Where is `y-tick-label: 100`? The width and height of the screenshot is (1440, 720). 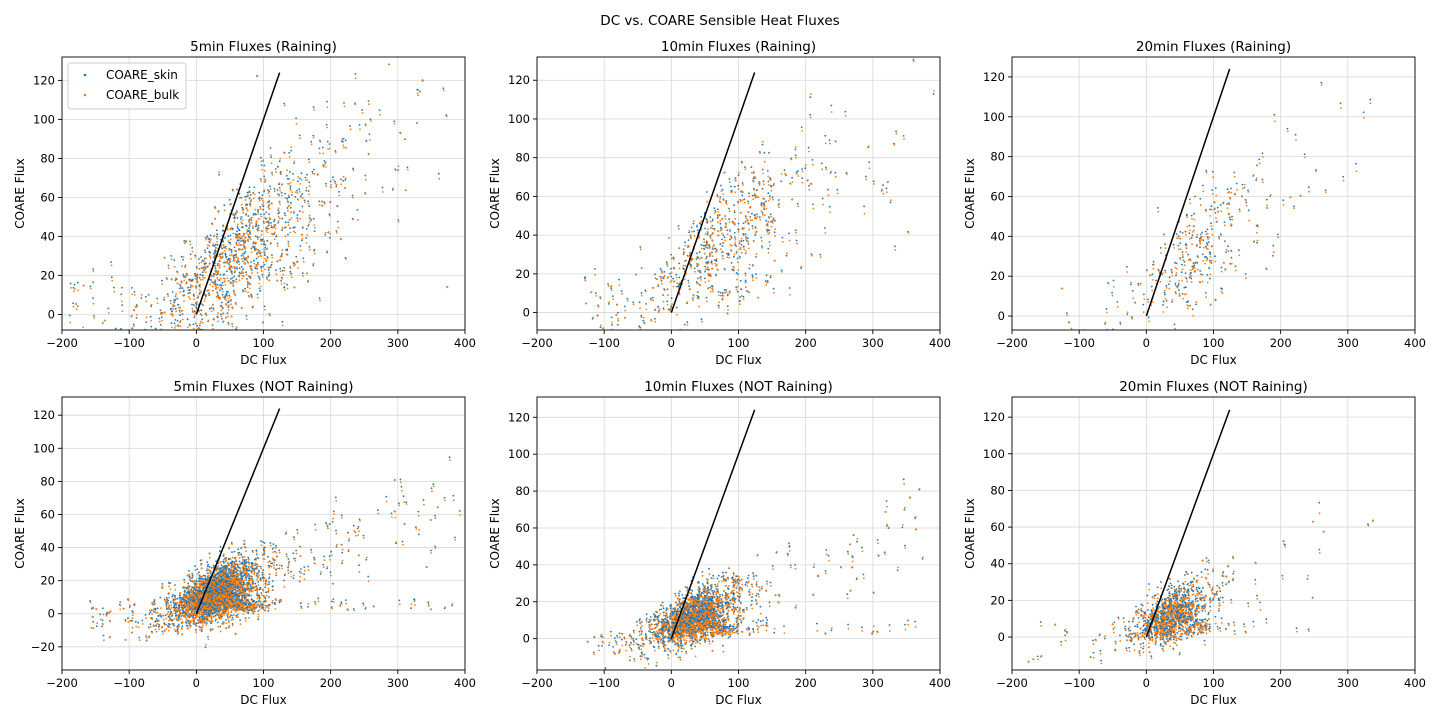
y-tick-label: 100 is located at coordinates (994, 117).